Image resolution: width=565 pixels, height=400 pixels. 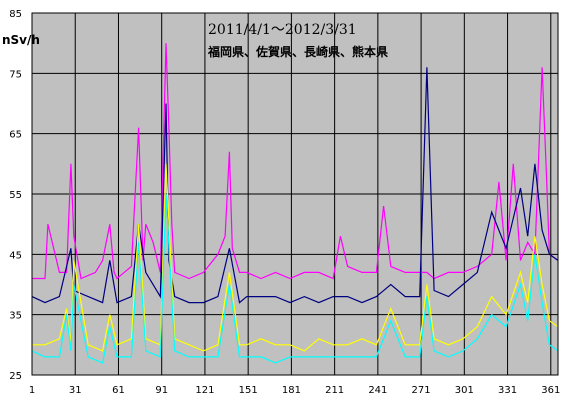 I want to click on x-tick-label: 121, so click(x=204, y=390).